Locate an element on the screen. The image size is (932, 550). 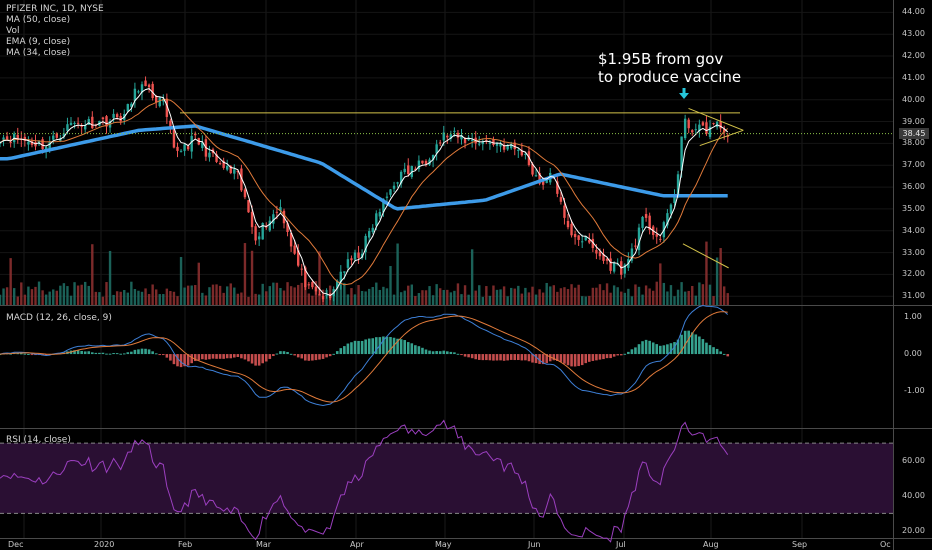
price-tick-label: 42.00 is located at coordinates (913, 56).